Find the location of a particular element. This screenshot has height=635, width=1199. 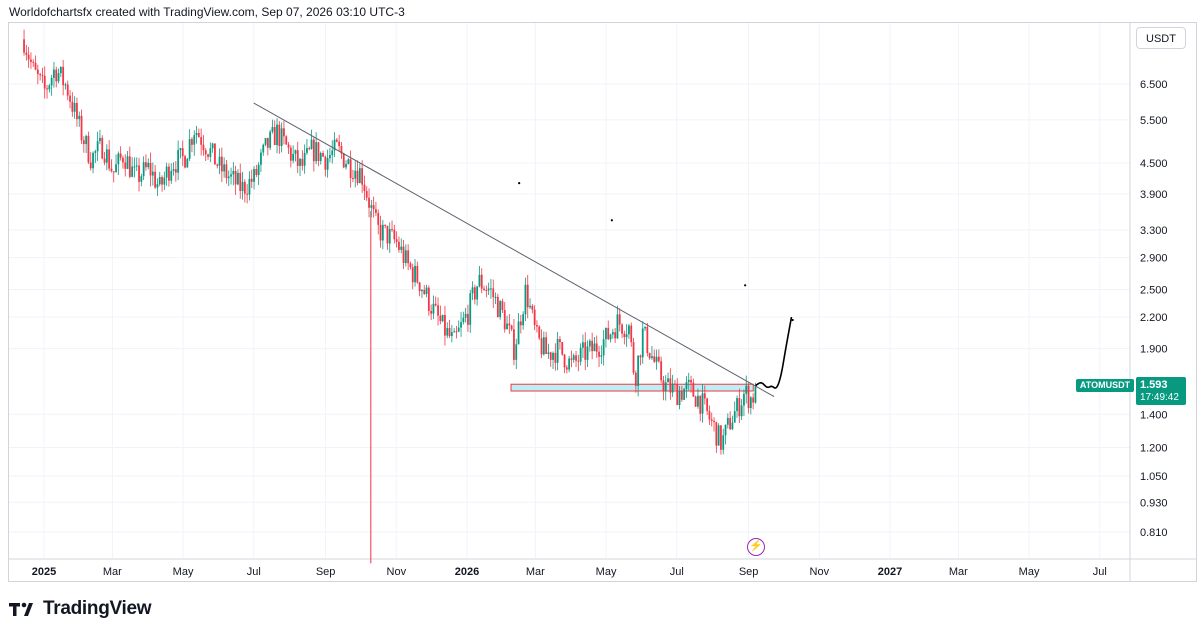

symbol-label: ATOMUSDT is located at coordinates (1105, 385).